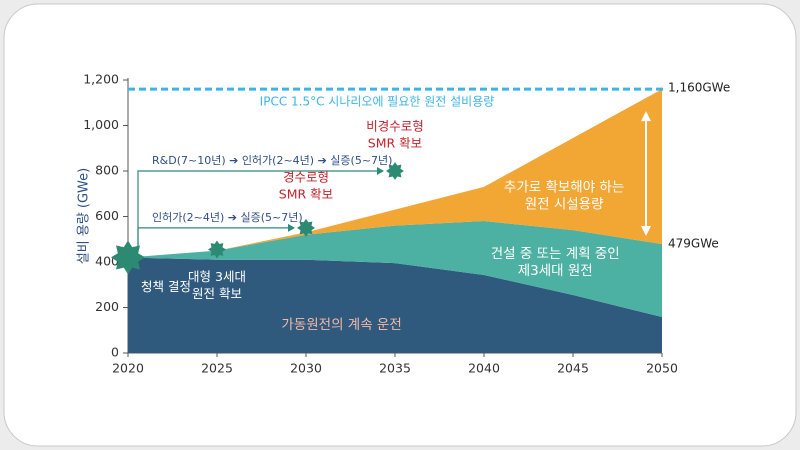 The width and height of the screenshot is (800, 450). Describe the element at coordinates (166, 286) in the screenshot. I see `milestone-label: 청책 결정` at that location.